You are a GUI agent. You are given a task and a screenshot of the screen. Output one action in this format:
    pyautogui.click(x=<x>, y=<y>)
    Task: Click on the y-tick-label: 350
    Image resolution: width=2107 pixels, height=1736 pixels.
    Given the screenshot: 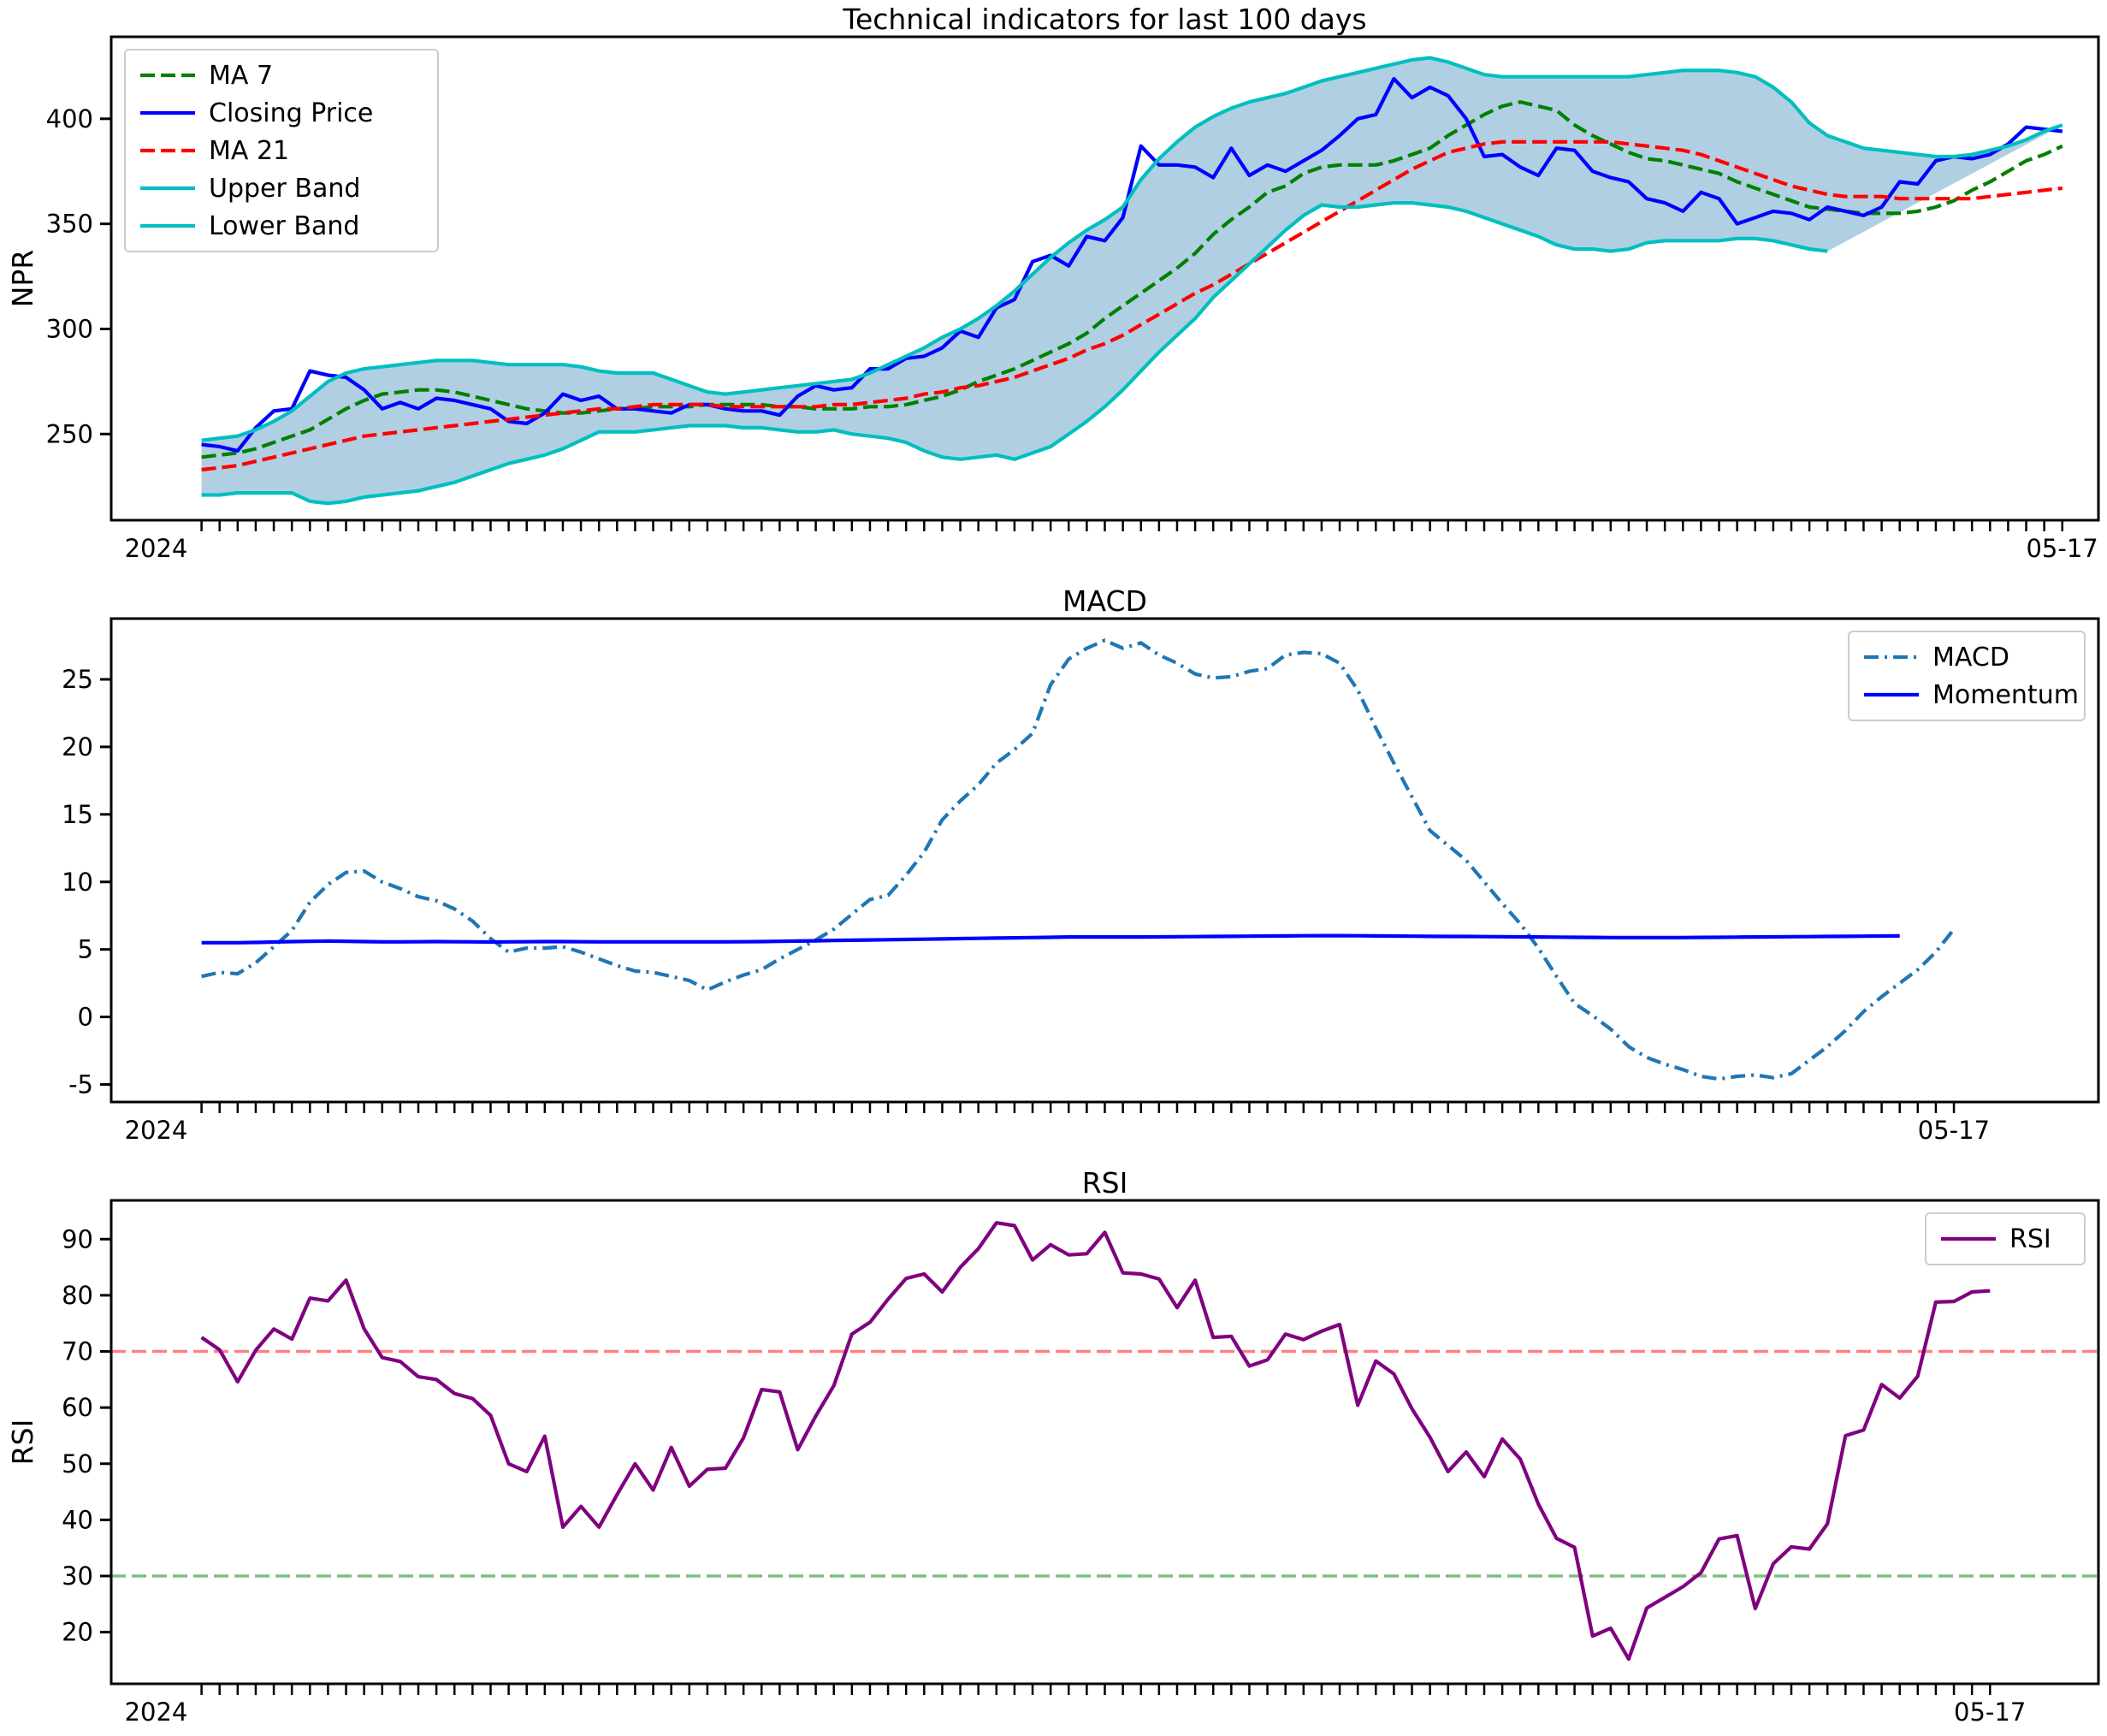 What is the action you would take?
    pyautogui.click(x=69, y=225)
    